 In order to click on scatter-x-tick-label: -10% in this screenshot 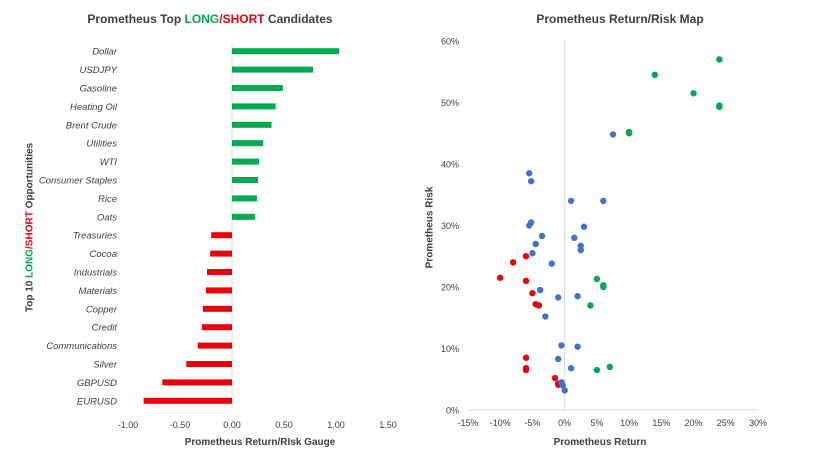, I will do `click(500, 423)`.